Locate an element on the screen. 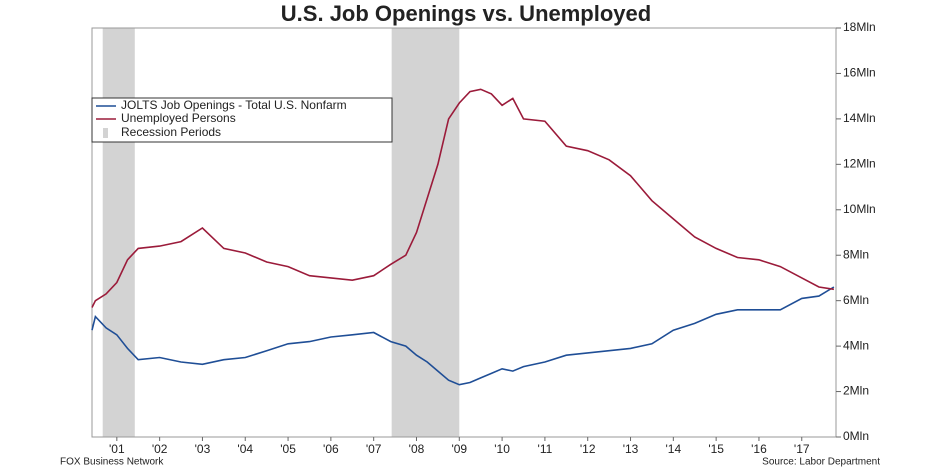  legend-swatch is located at coordinates (105, 133).